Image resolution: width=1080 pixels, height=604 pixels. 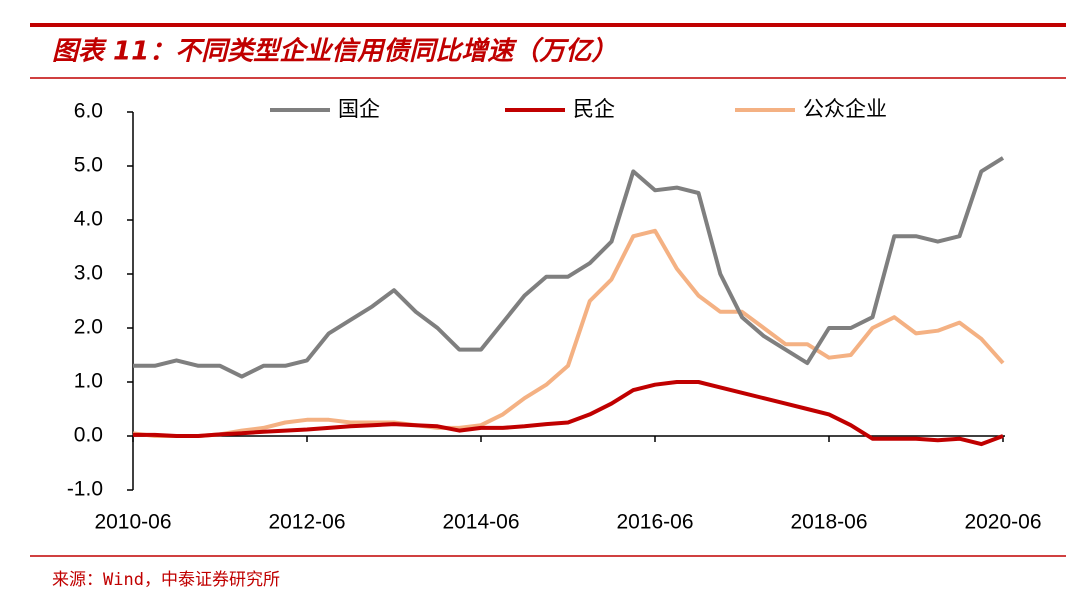 What do you see at coordinates (828, 522) in the screenshot?
I see `x-tick-label: 2018-06` at bounding box center [828, 522].